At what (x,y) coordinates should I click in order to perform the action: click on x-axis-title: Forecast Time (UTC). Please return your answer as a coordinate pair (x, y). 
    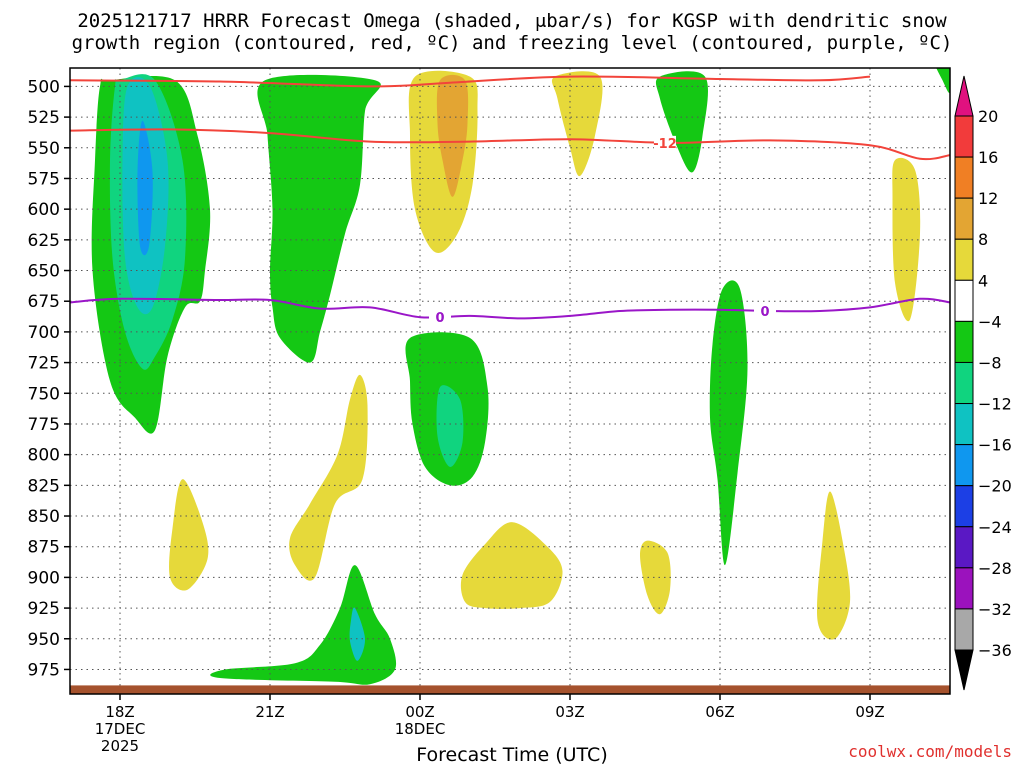
    Looking at the image, I should click on (512, 755).